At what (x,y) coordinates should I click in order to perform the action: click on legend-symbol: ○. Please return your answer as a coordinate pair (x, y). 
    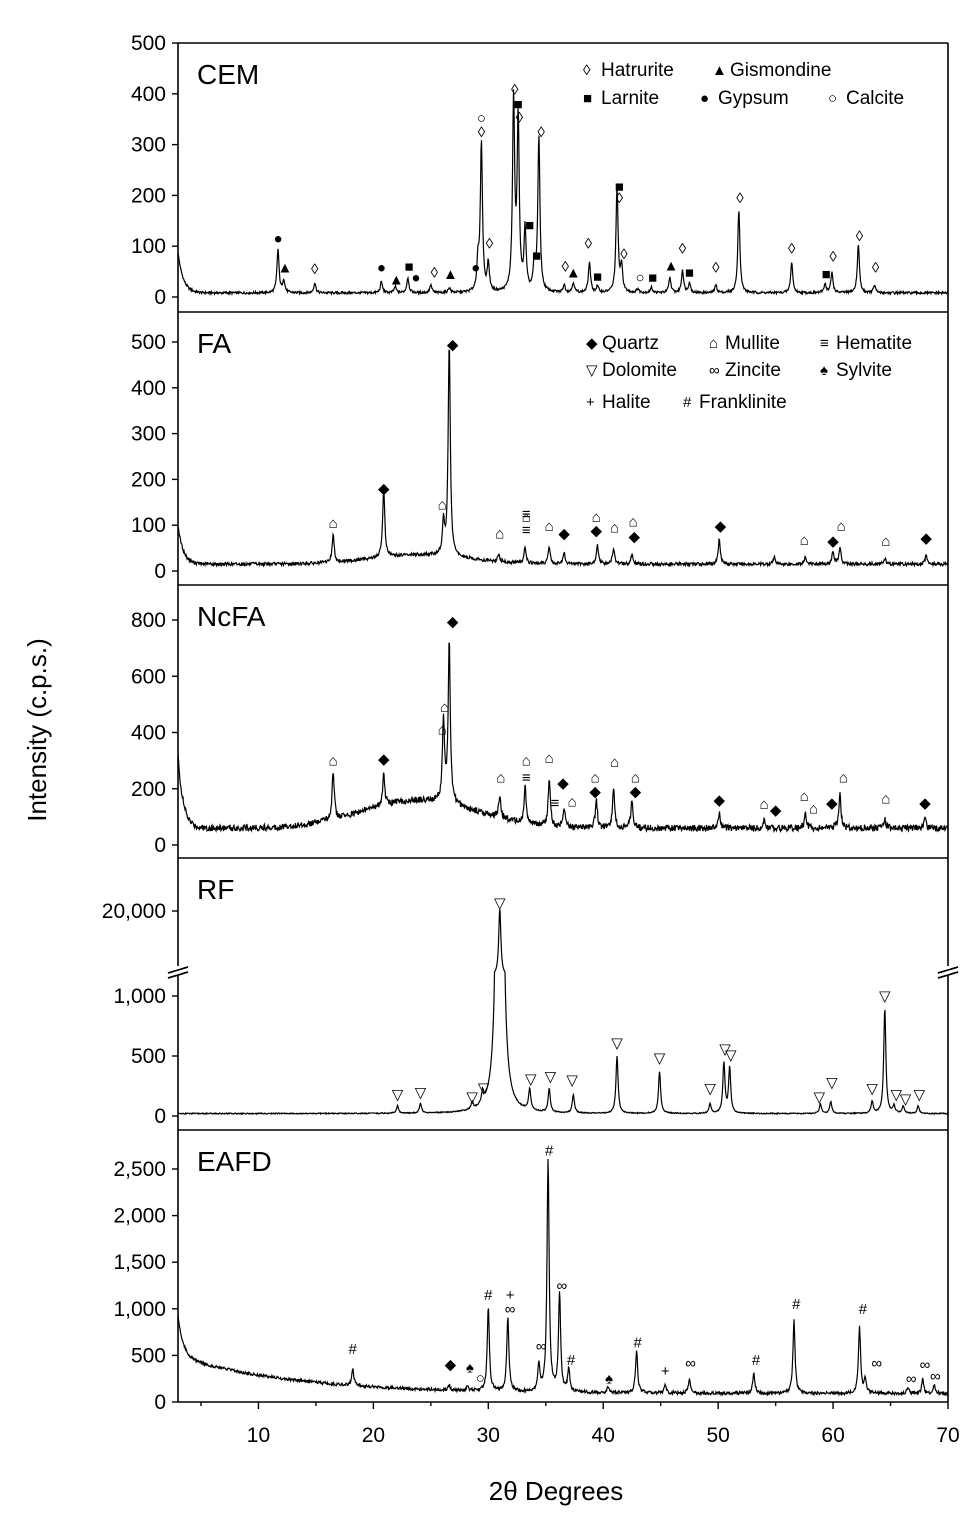
    Looking at the image, I should click on (832, 98).